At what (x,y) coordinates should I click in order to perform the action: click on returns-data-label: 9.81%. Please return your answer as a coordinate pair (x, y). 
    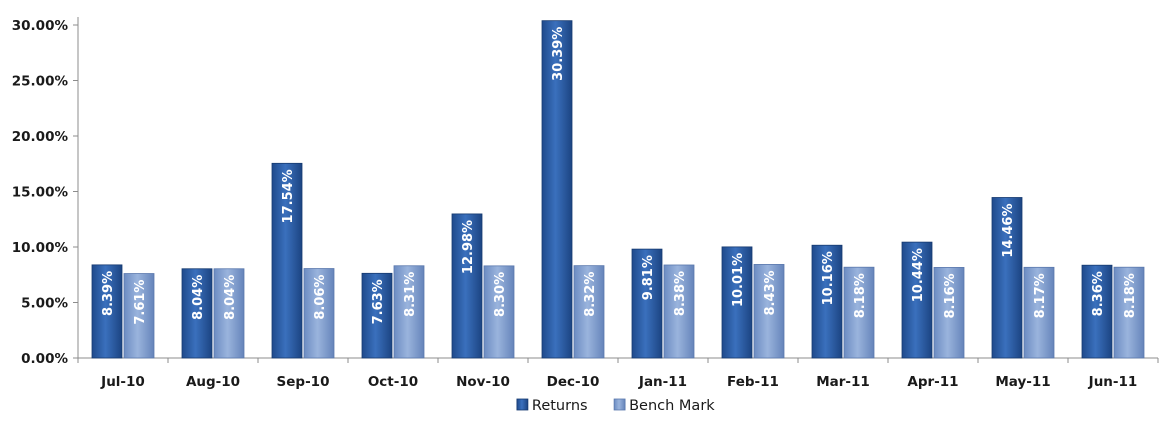
    Looking at the image, I should click on (648, 277).